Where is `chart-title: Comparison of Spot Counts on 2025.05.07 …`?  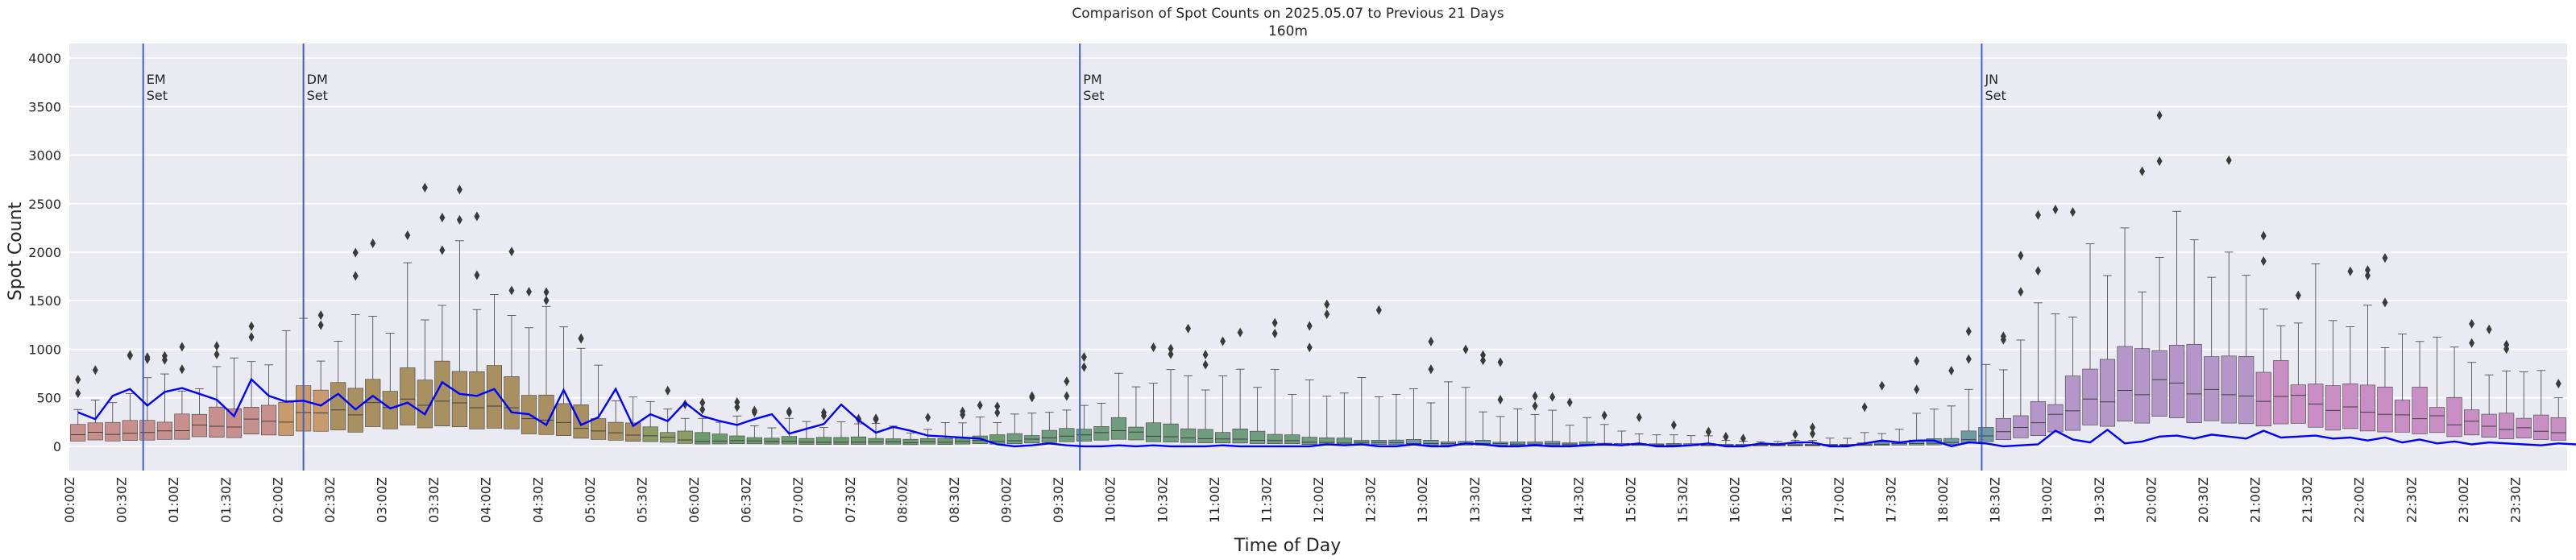 chart-title: Comparison of Spot Counts on 2025.05.07 … is located at coordinates (1288, 22).